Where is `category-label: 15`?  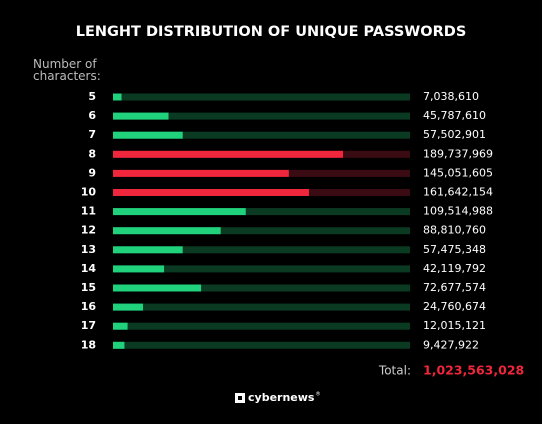
category-label: 15 is located at coordinates (88, 287).